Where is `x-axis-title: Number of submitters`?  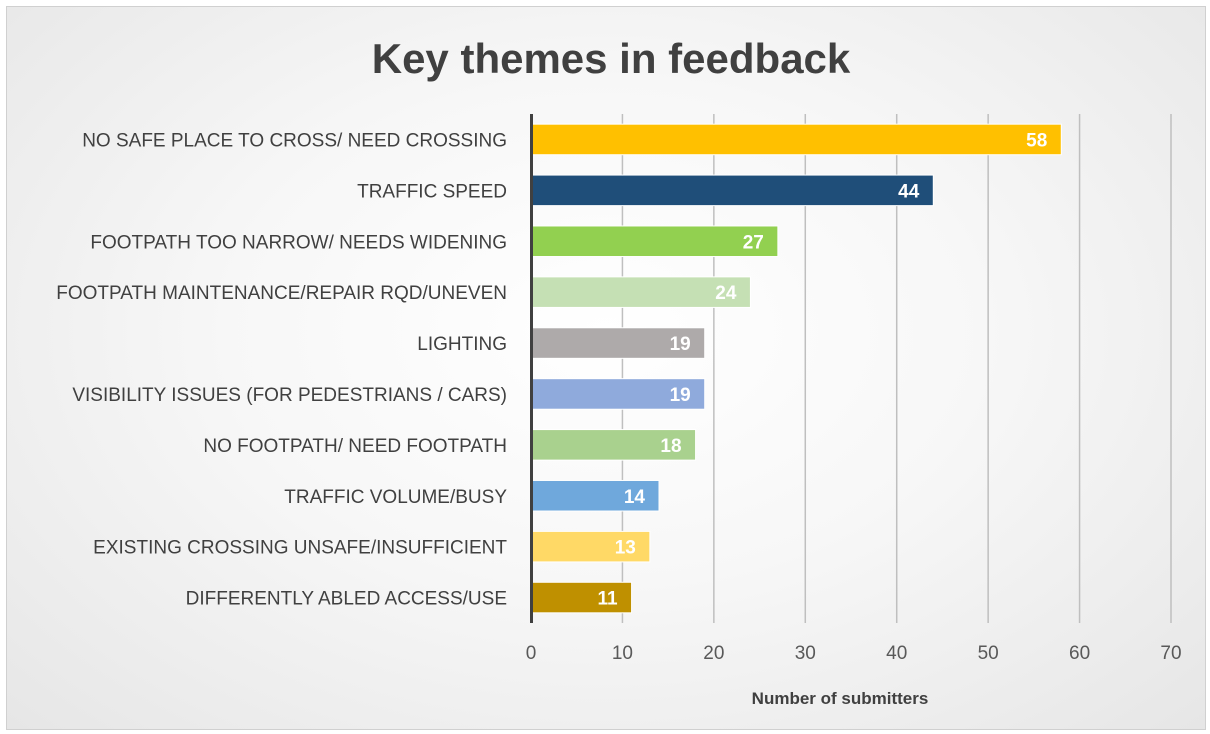 x-axis-title: Number of submitters is located at coordinates (840, 698).